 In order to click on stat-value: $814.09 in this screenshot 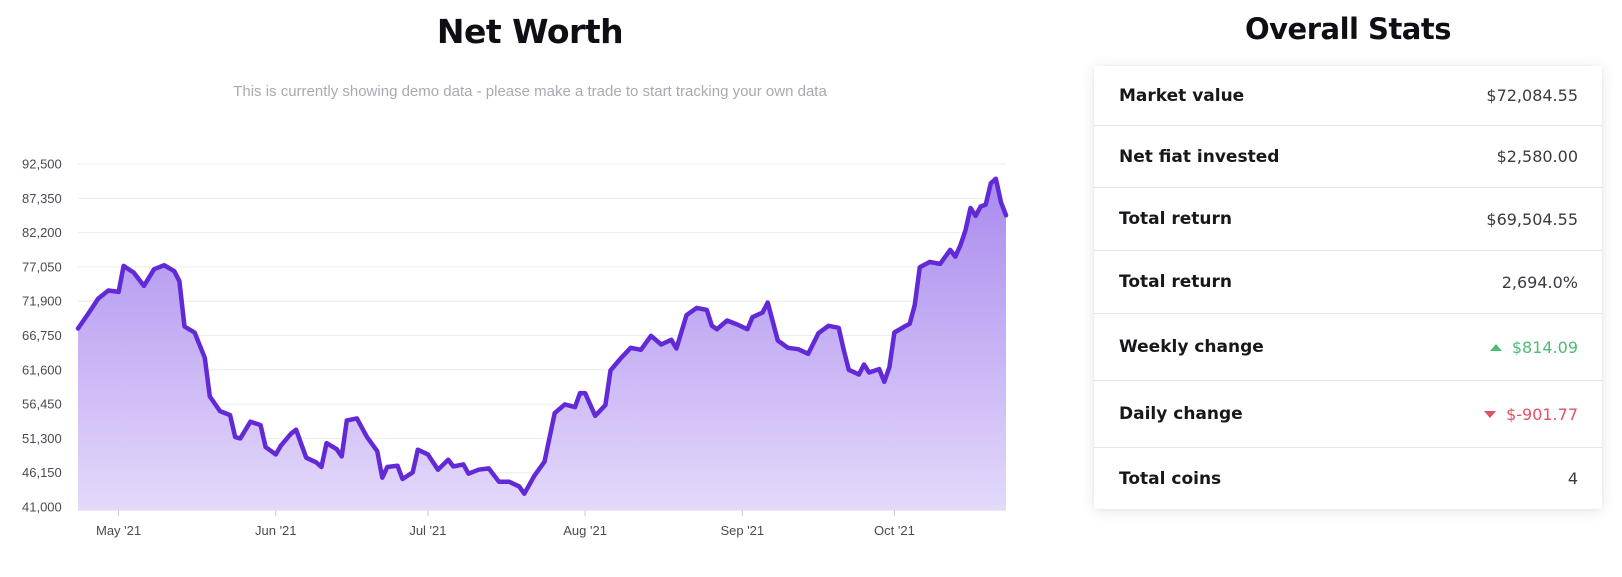, I will do `click(1533, 347)`.